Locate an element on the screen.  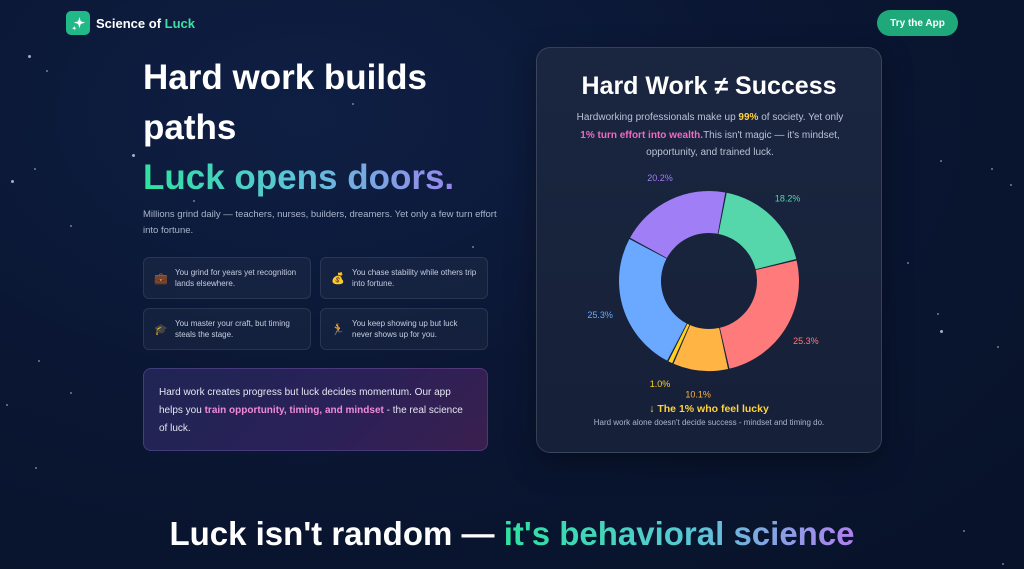
money-bag-icon: 💰 is located at coordinates (338, 278).